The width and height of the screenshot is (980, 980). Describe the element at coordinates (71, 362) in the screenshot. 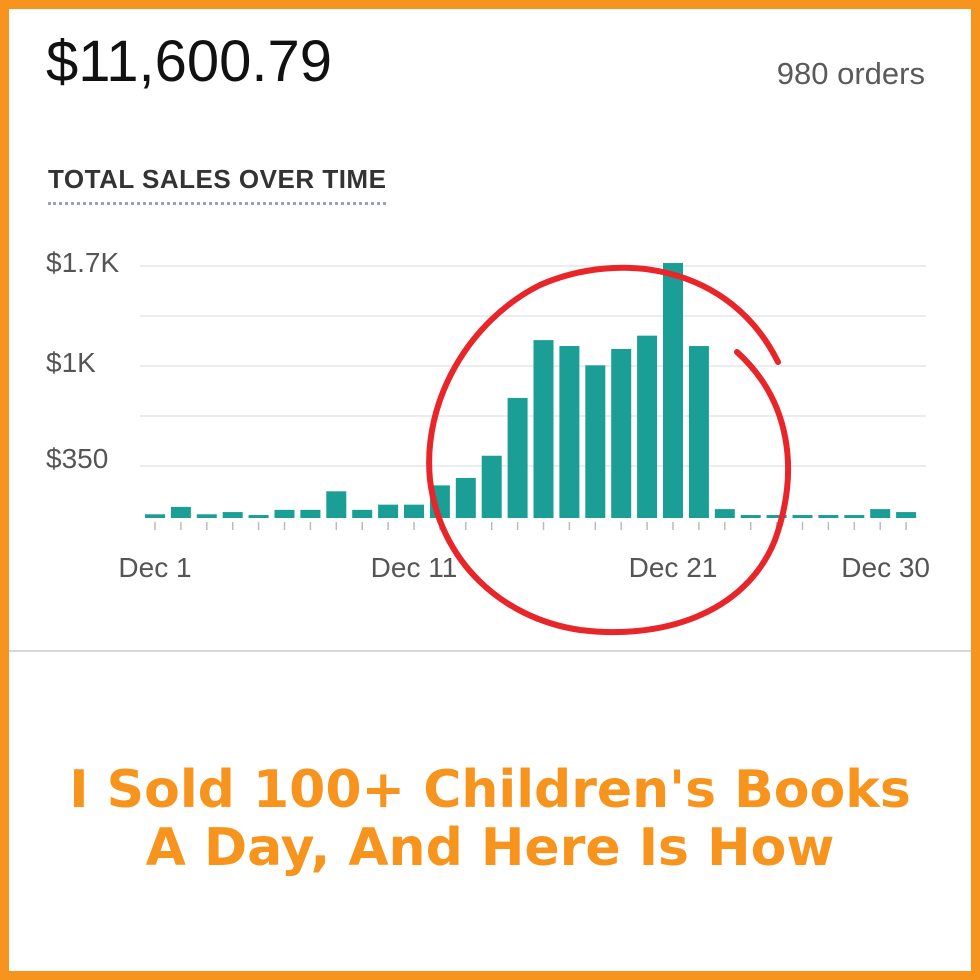

I see `y-tick-label: $1K` at that location.